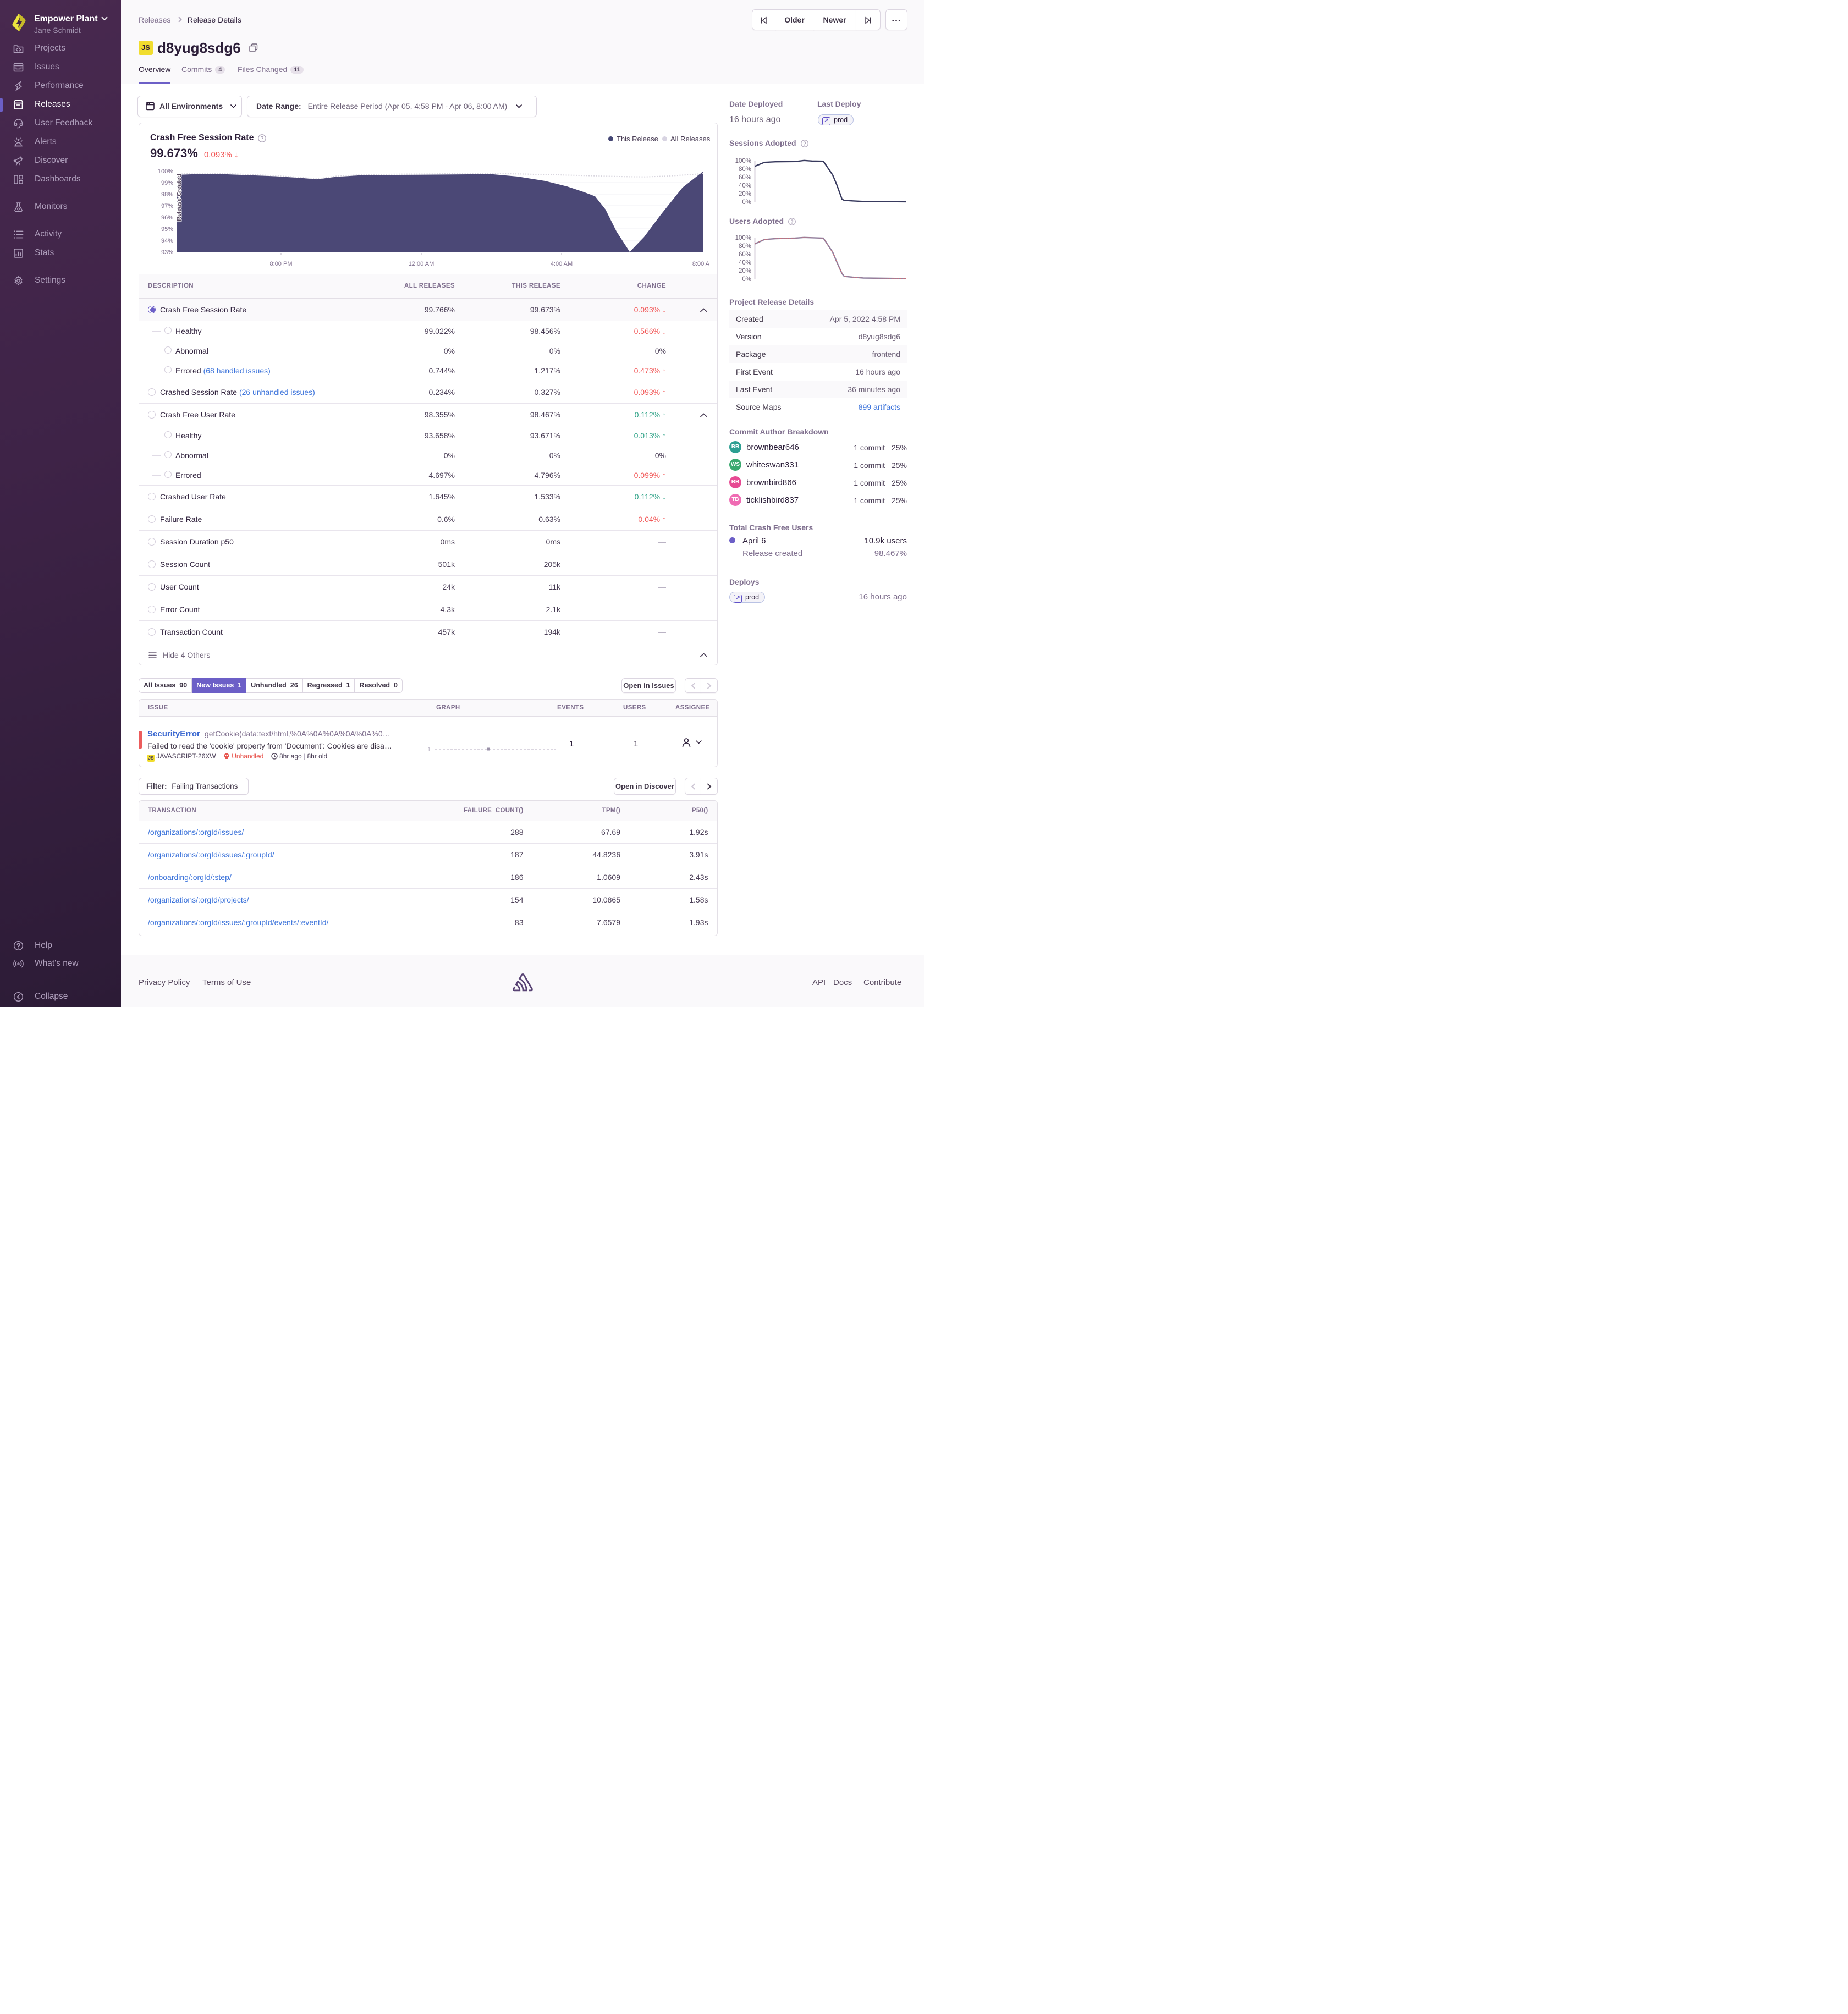  What do you see at coordinates (701, 264) in the screenshot?
I see `svg-text: 8:00 AM` at bounding box center [701, 264].